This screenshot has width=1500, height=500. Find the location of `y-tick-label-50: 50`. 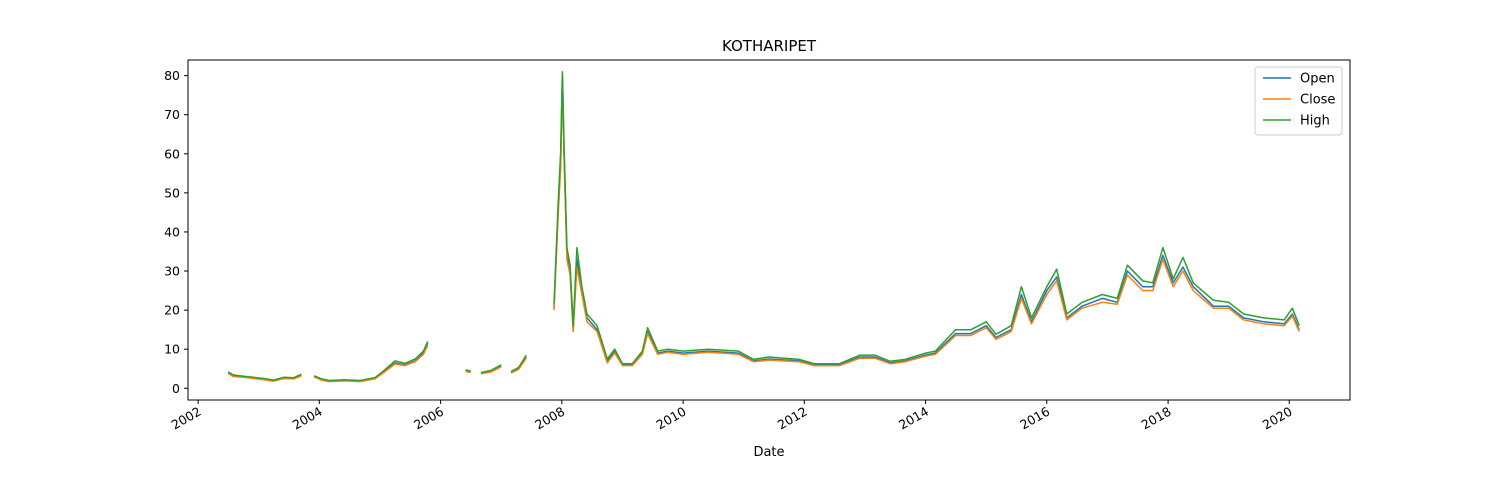

y-tick-label-50: 50 is located at coordinates (172, 192).